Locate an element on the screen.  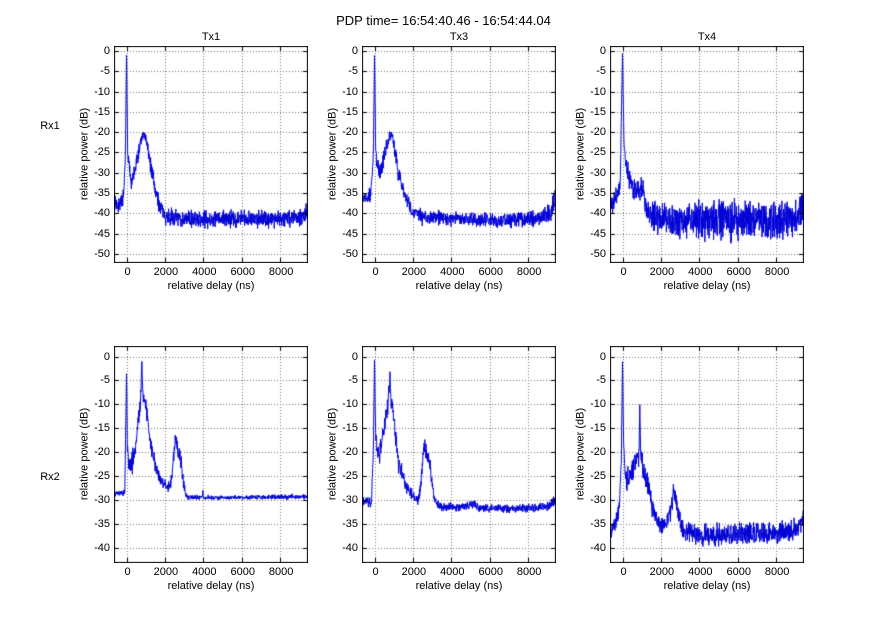
subplot-title-rx1-tx4: Tx4 is located at coordinates (707, 37).